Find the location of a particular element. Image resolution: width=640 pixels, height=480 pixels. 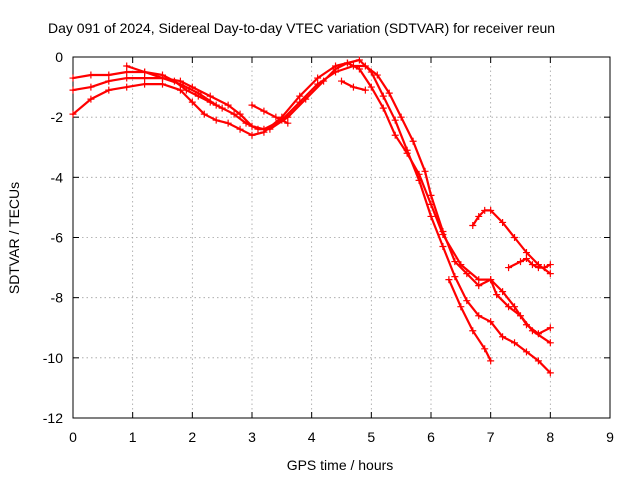

y-tick-label: 0 is located at coordinates (59, 57).